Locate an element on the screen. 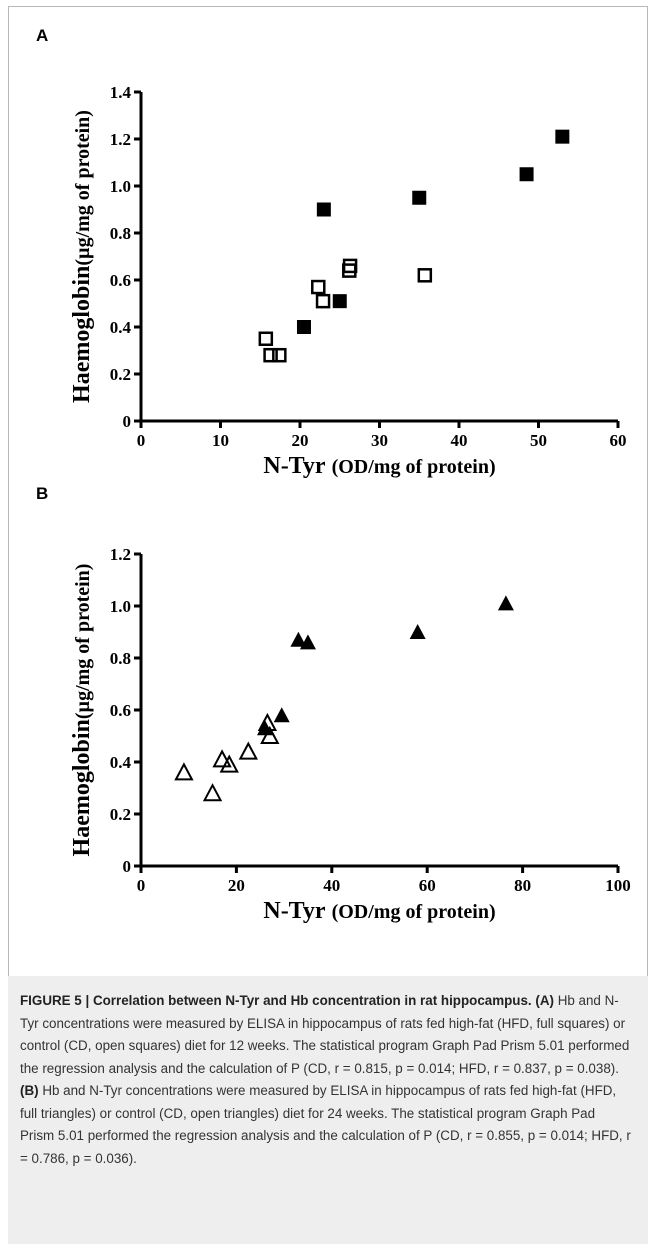  panel-b-label: B is located at coordinates (42, 493).